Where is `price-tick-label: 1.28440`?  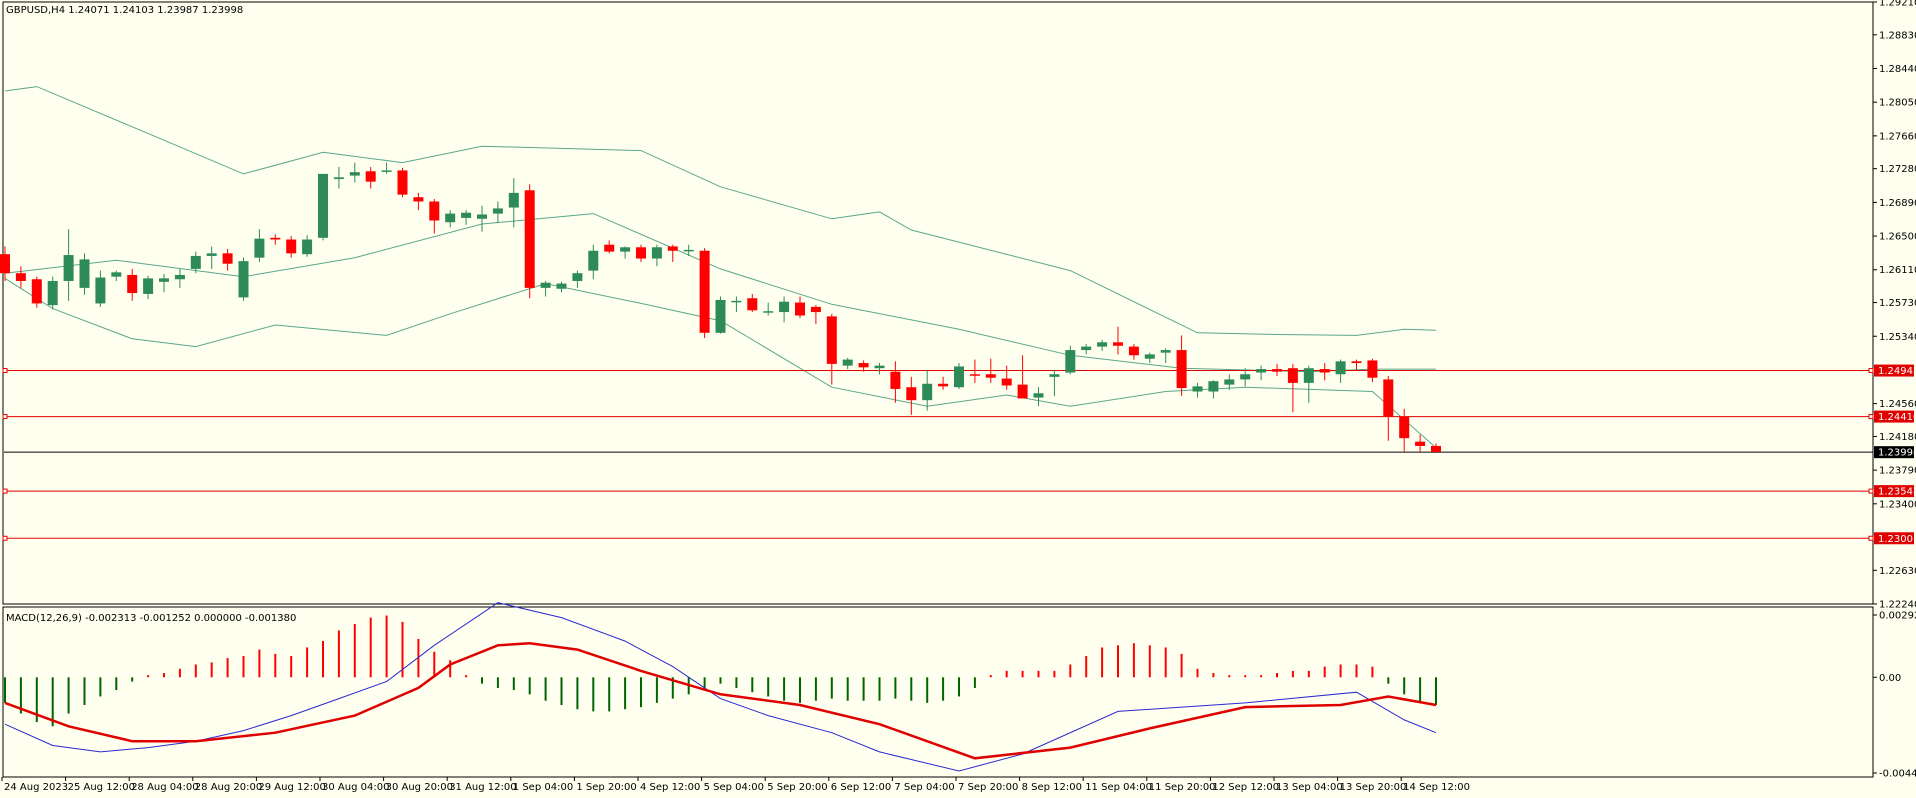
price-tick-label: 1.28440 is located at coordinates (1897, 69).